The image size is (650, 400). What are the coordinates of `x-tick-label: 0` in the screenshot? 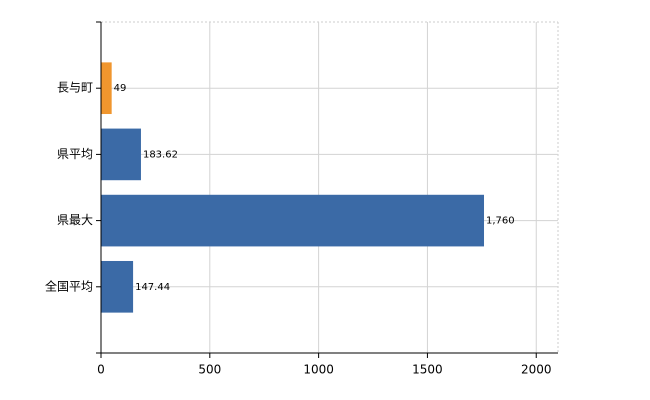 It's located at (101, 370).